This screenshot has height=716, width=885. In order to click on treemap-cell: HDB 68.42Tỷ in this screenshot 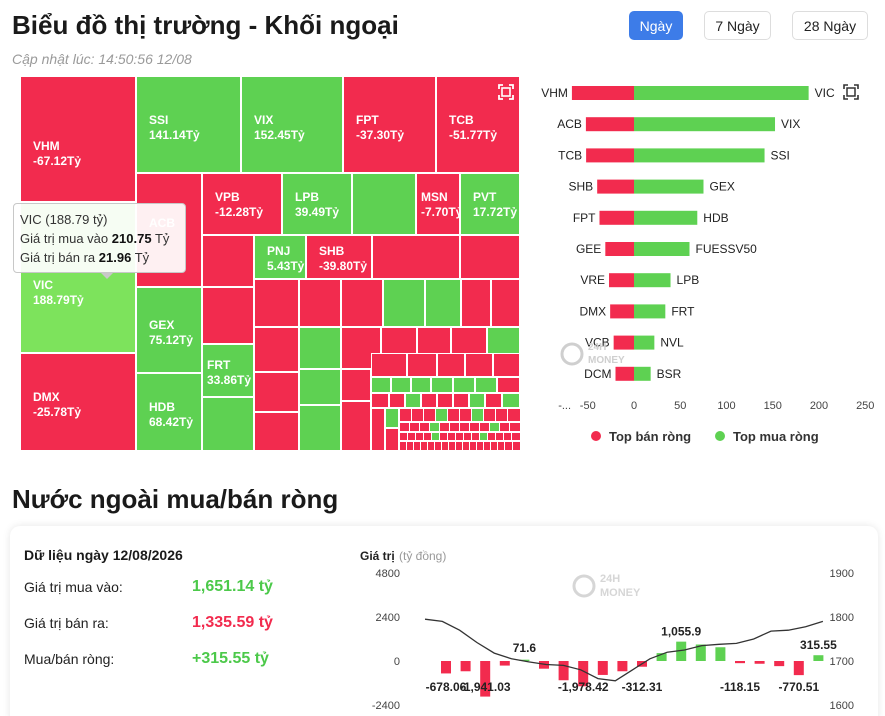, I will do `click(169, 412)`.